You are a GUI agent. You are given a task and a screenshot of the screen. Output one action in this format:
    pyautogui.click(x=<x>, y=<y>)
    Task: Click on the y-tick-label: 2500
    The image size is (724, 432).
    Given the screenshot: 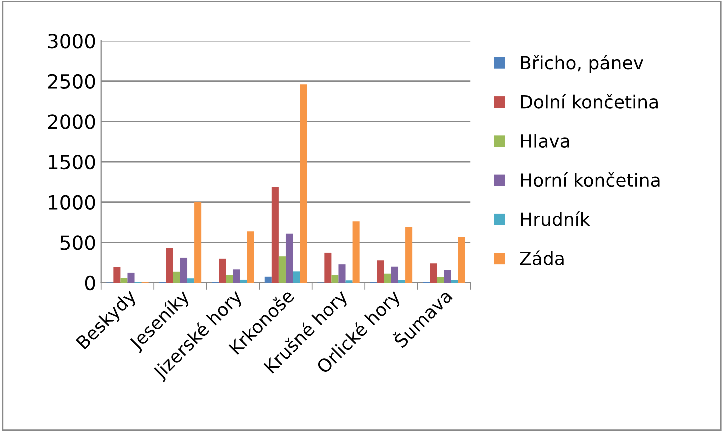 What is the action you would take?
    pyautogui.click(x=72, y=82)
    